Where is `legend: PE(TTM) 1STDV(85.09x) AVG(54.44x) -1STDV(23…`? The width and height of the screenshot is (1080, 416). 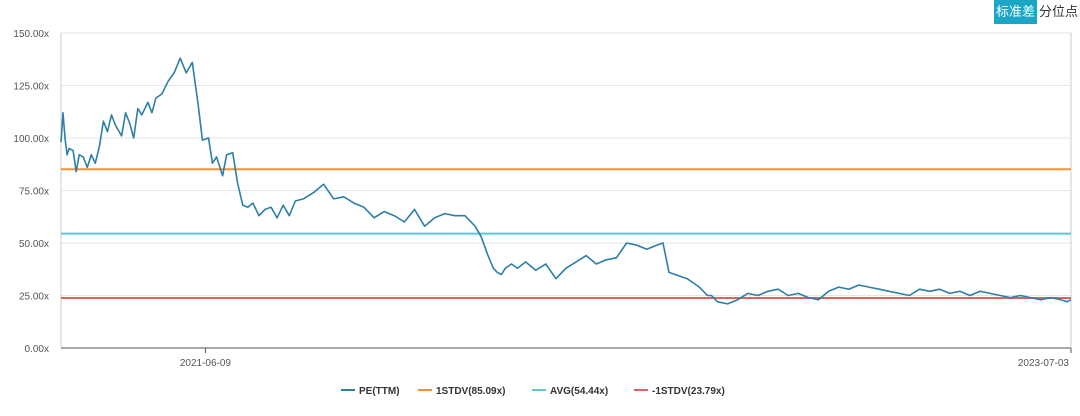
legend: PE(TTM) 1STDV(85.09x) AVG(54.44x) -1STDV(23… is located at coordinates (533, 391).